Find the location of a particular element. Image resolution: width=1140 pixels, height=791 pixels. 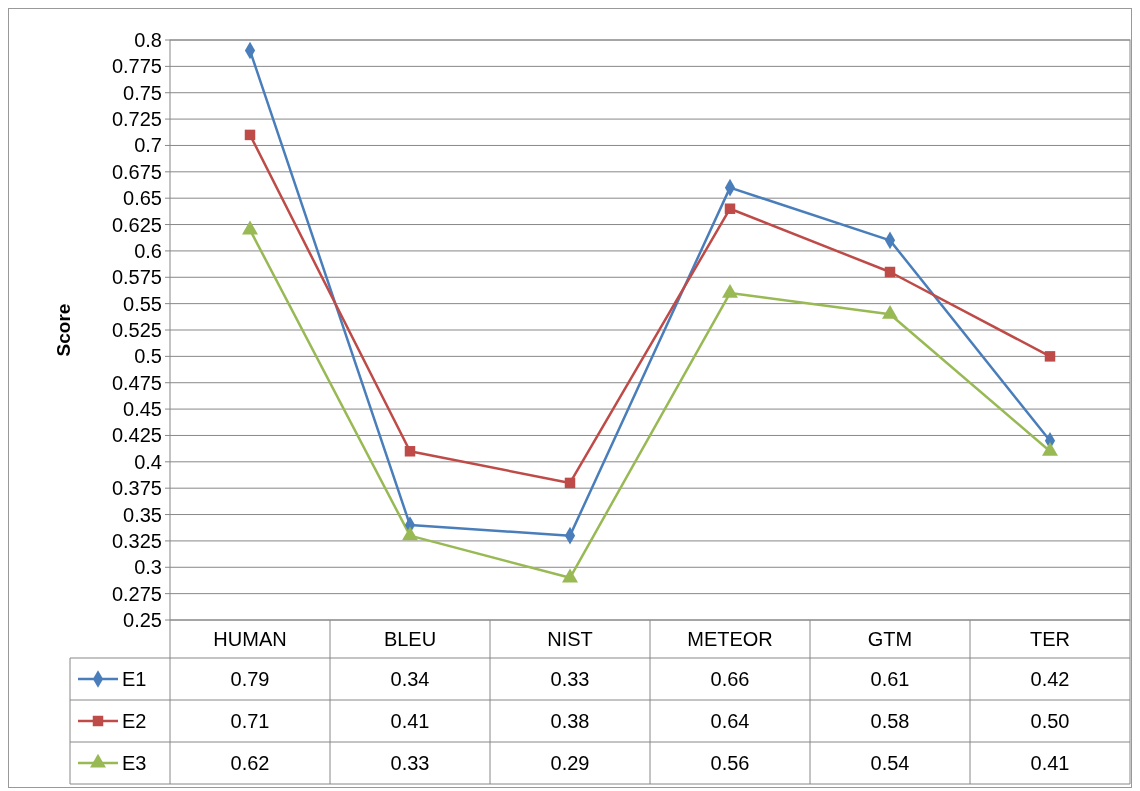

y-tick-label: 0.45 is located at coordinates (142, 409).